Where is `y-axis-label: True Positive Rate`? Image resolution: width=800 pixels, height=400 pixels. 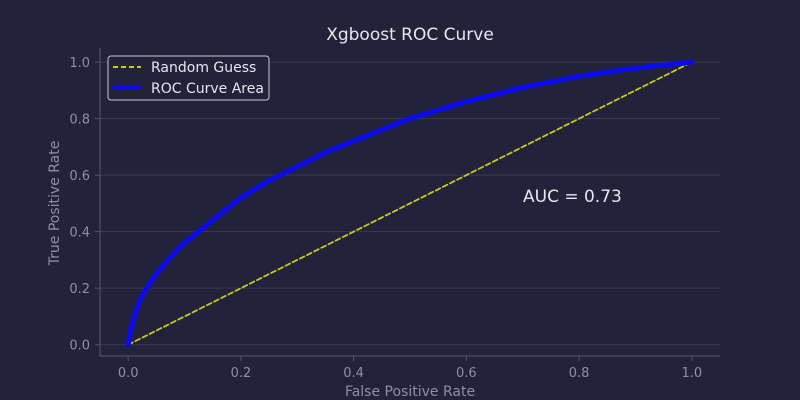 y-axis-label: True Positive Rate is located at coordinates (55, 204).